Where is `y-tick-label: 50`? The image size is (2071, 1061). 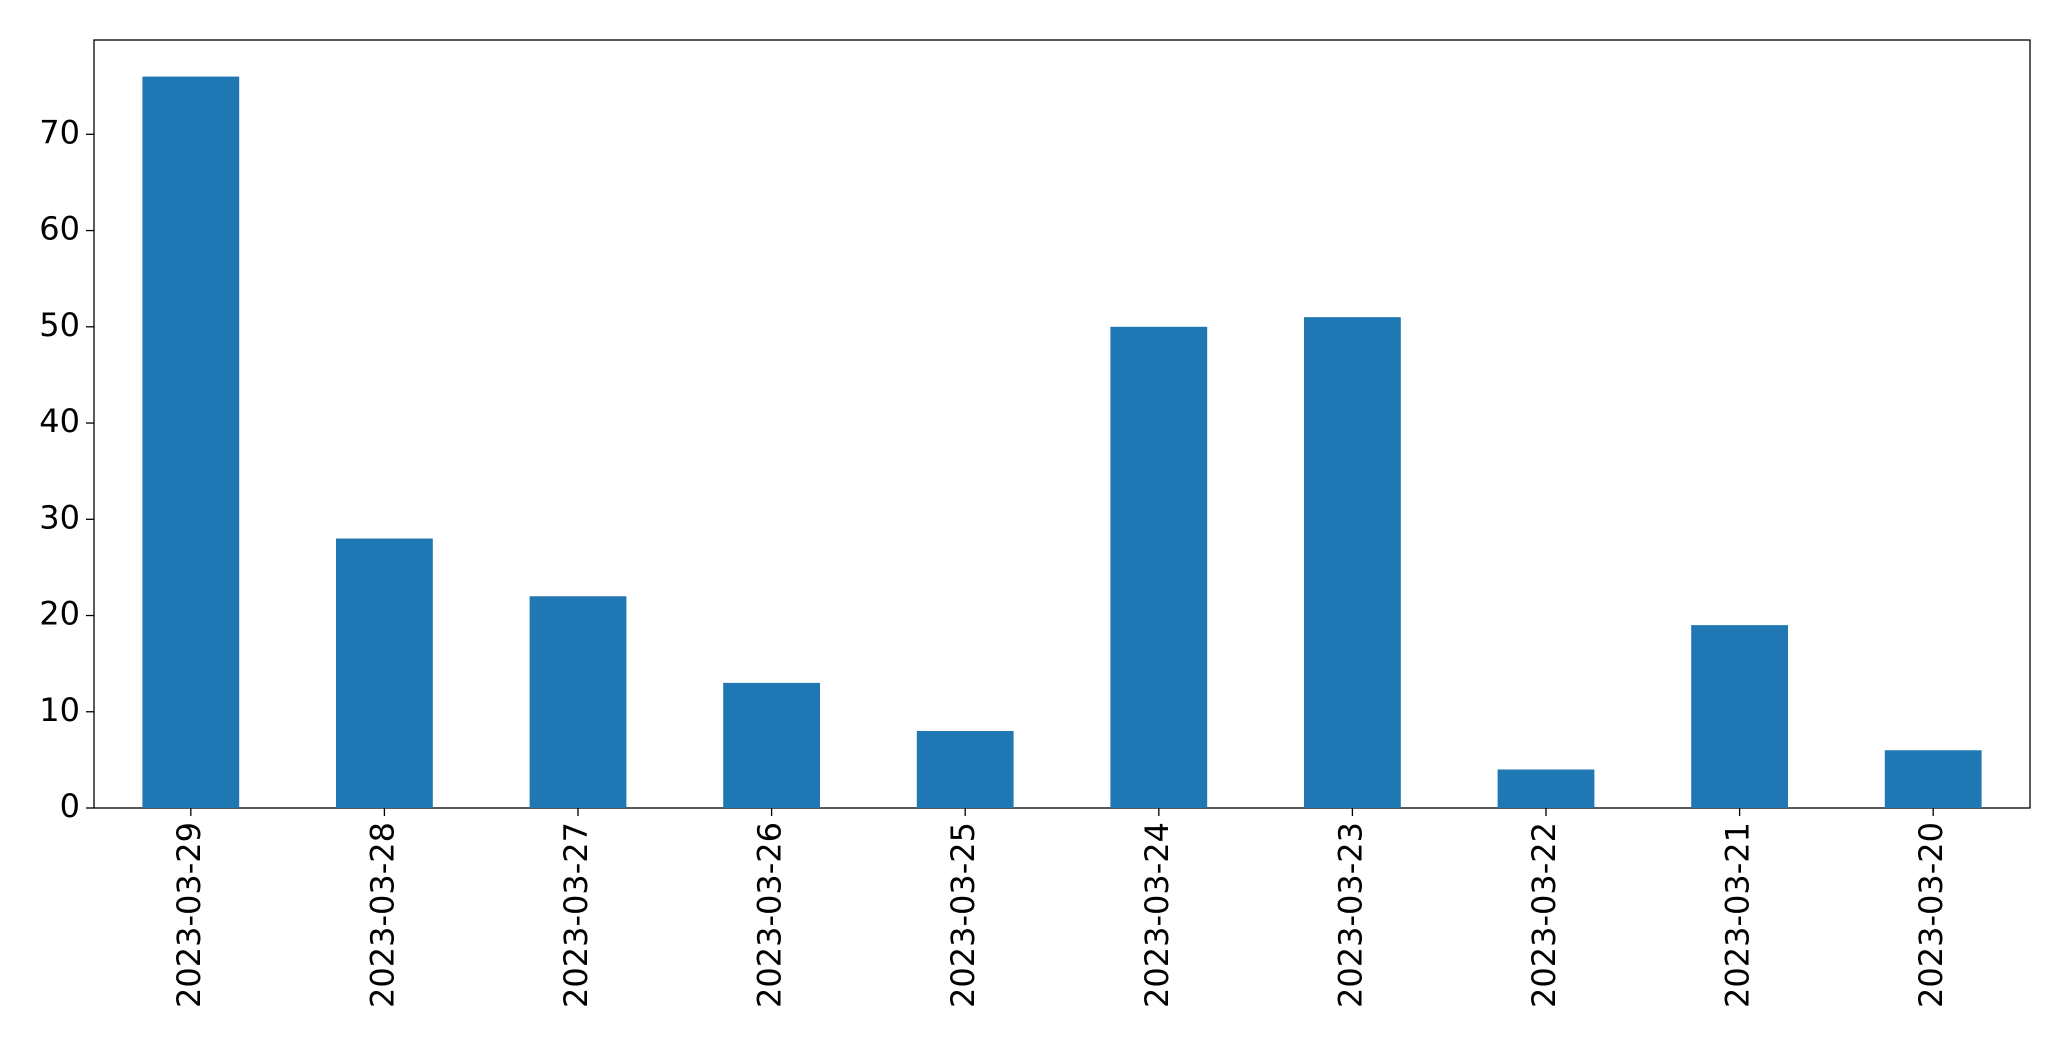
y-tick-label: 50 is located at coordinates (59, 325).